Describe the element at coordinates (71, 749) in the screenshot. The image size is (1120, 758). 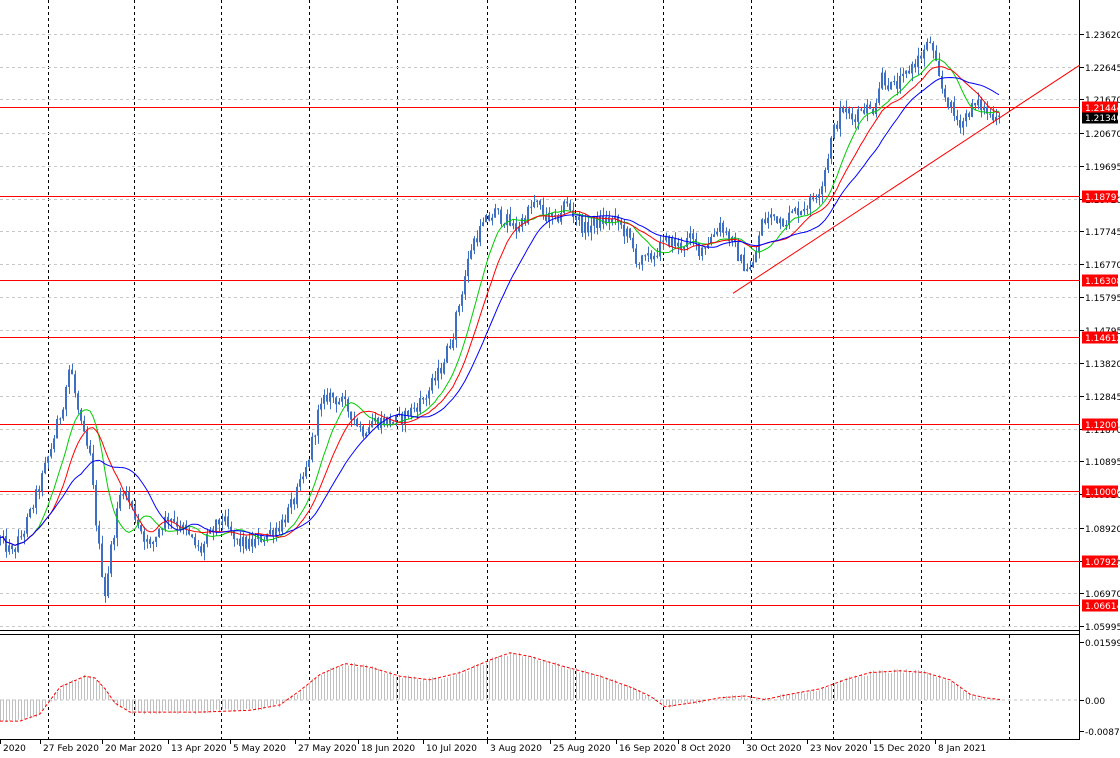
I see `time-tick-label: 27 Feb 2020` at that location.